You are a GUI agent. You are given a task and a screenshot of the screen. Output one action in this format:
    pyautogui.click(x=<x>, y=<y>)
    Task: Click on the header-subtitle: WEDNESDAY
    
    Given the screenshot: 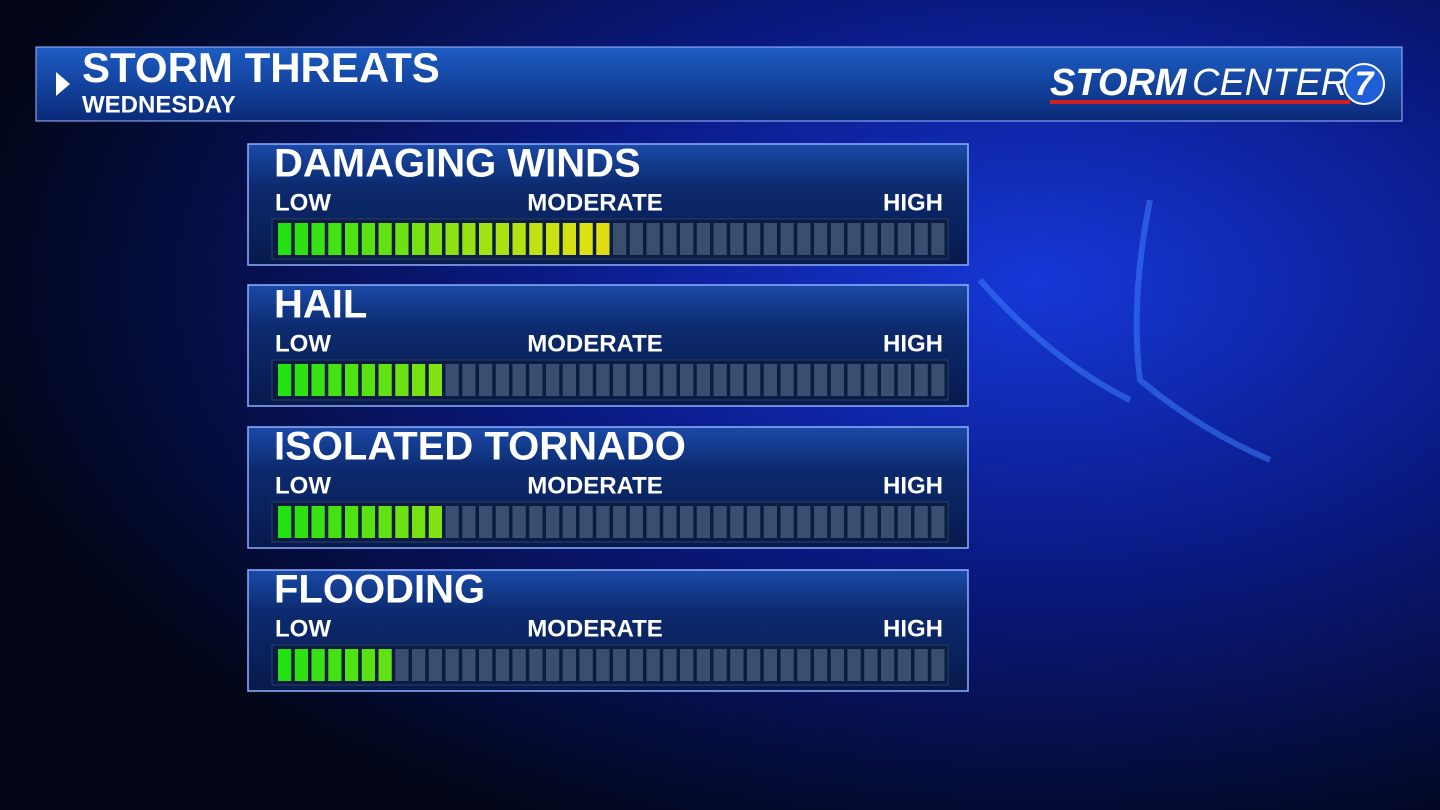 What is the action you would take?
    pyautogui.click(x=159, y=104)
    